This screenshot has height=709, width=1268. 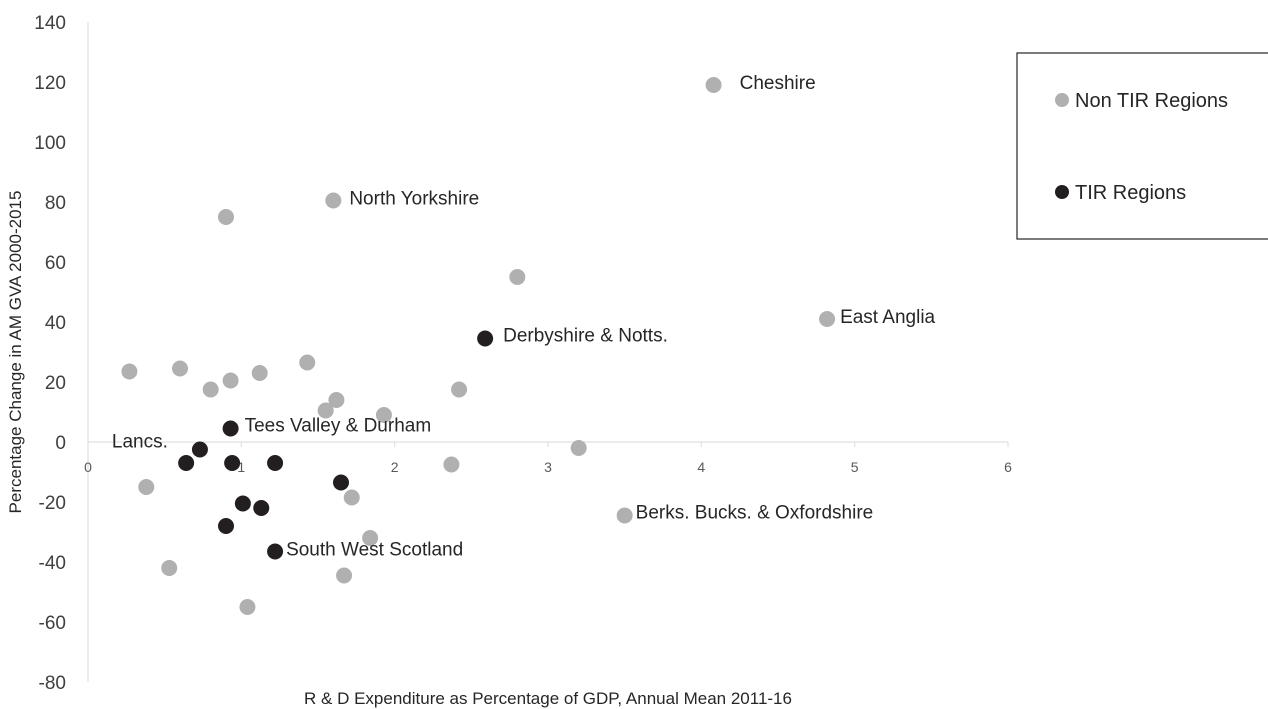 I want to click on legend: Non TIR Regions TIR Regions, so click(x=1142, y=146).